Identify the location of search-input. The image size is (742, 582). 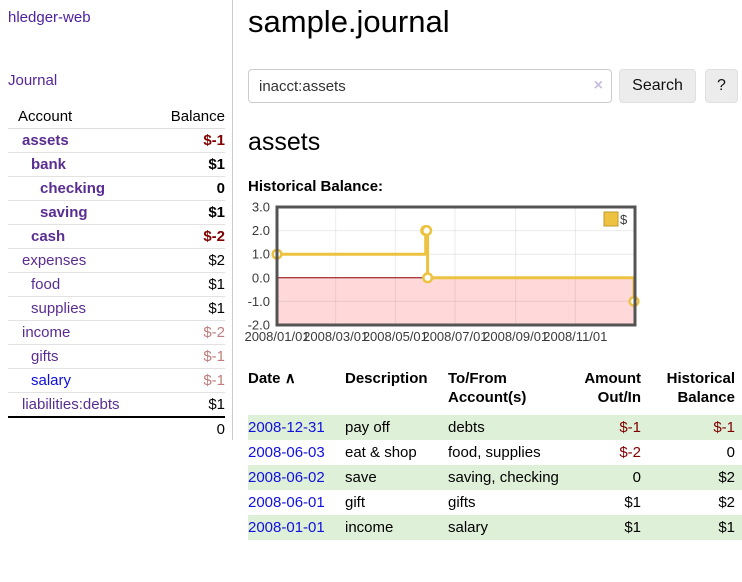
(430, 86).